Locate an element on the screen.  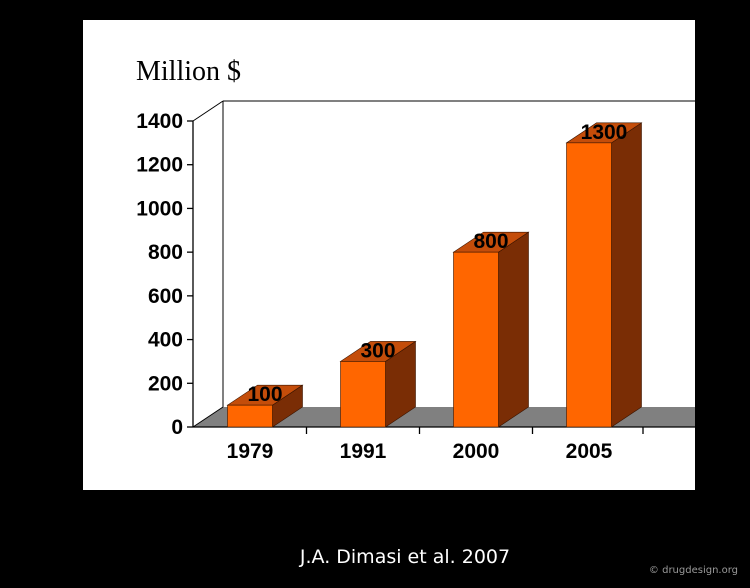
watermark: © drugdesign.org is located at coordinates (693, 570).